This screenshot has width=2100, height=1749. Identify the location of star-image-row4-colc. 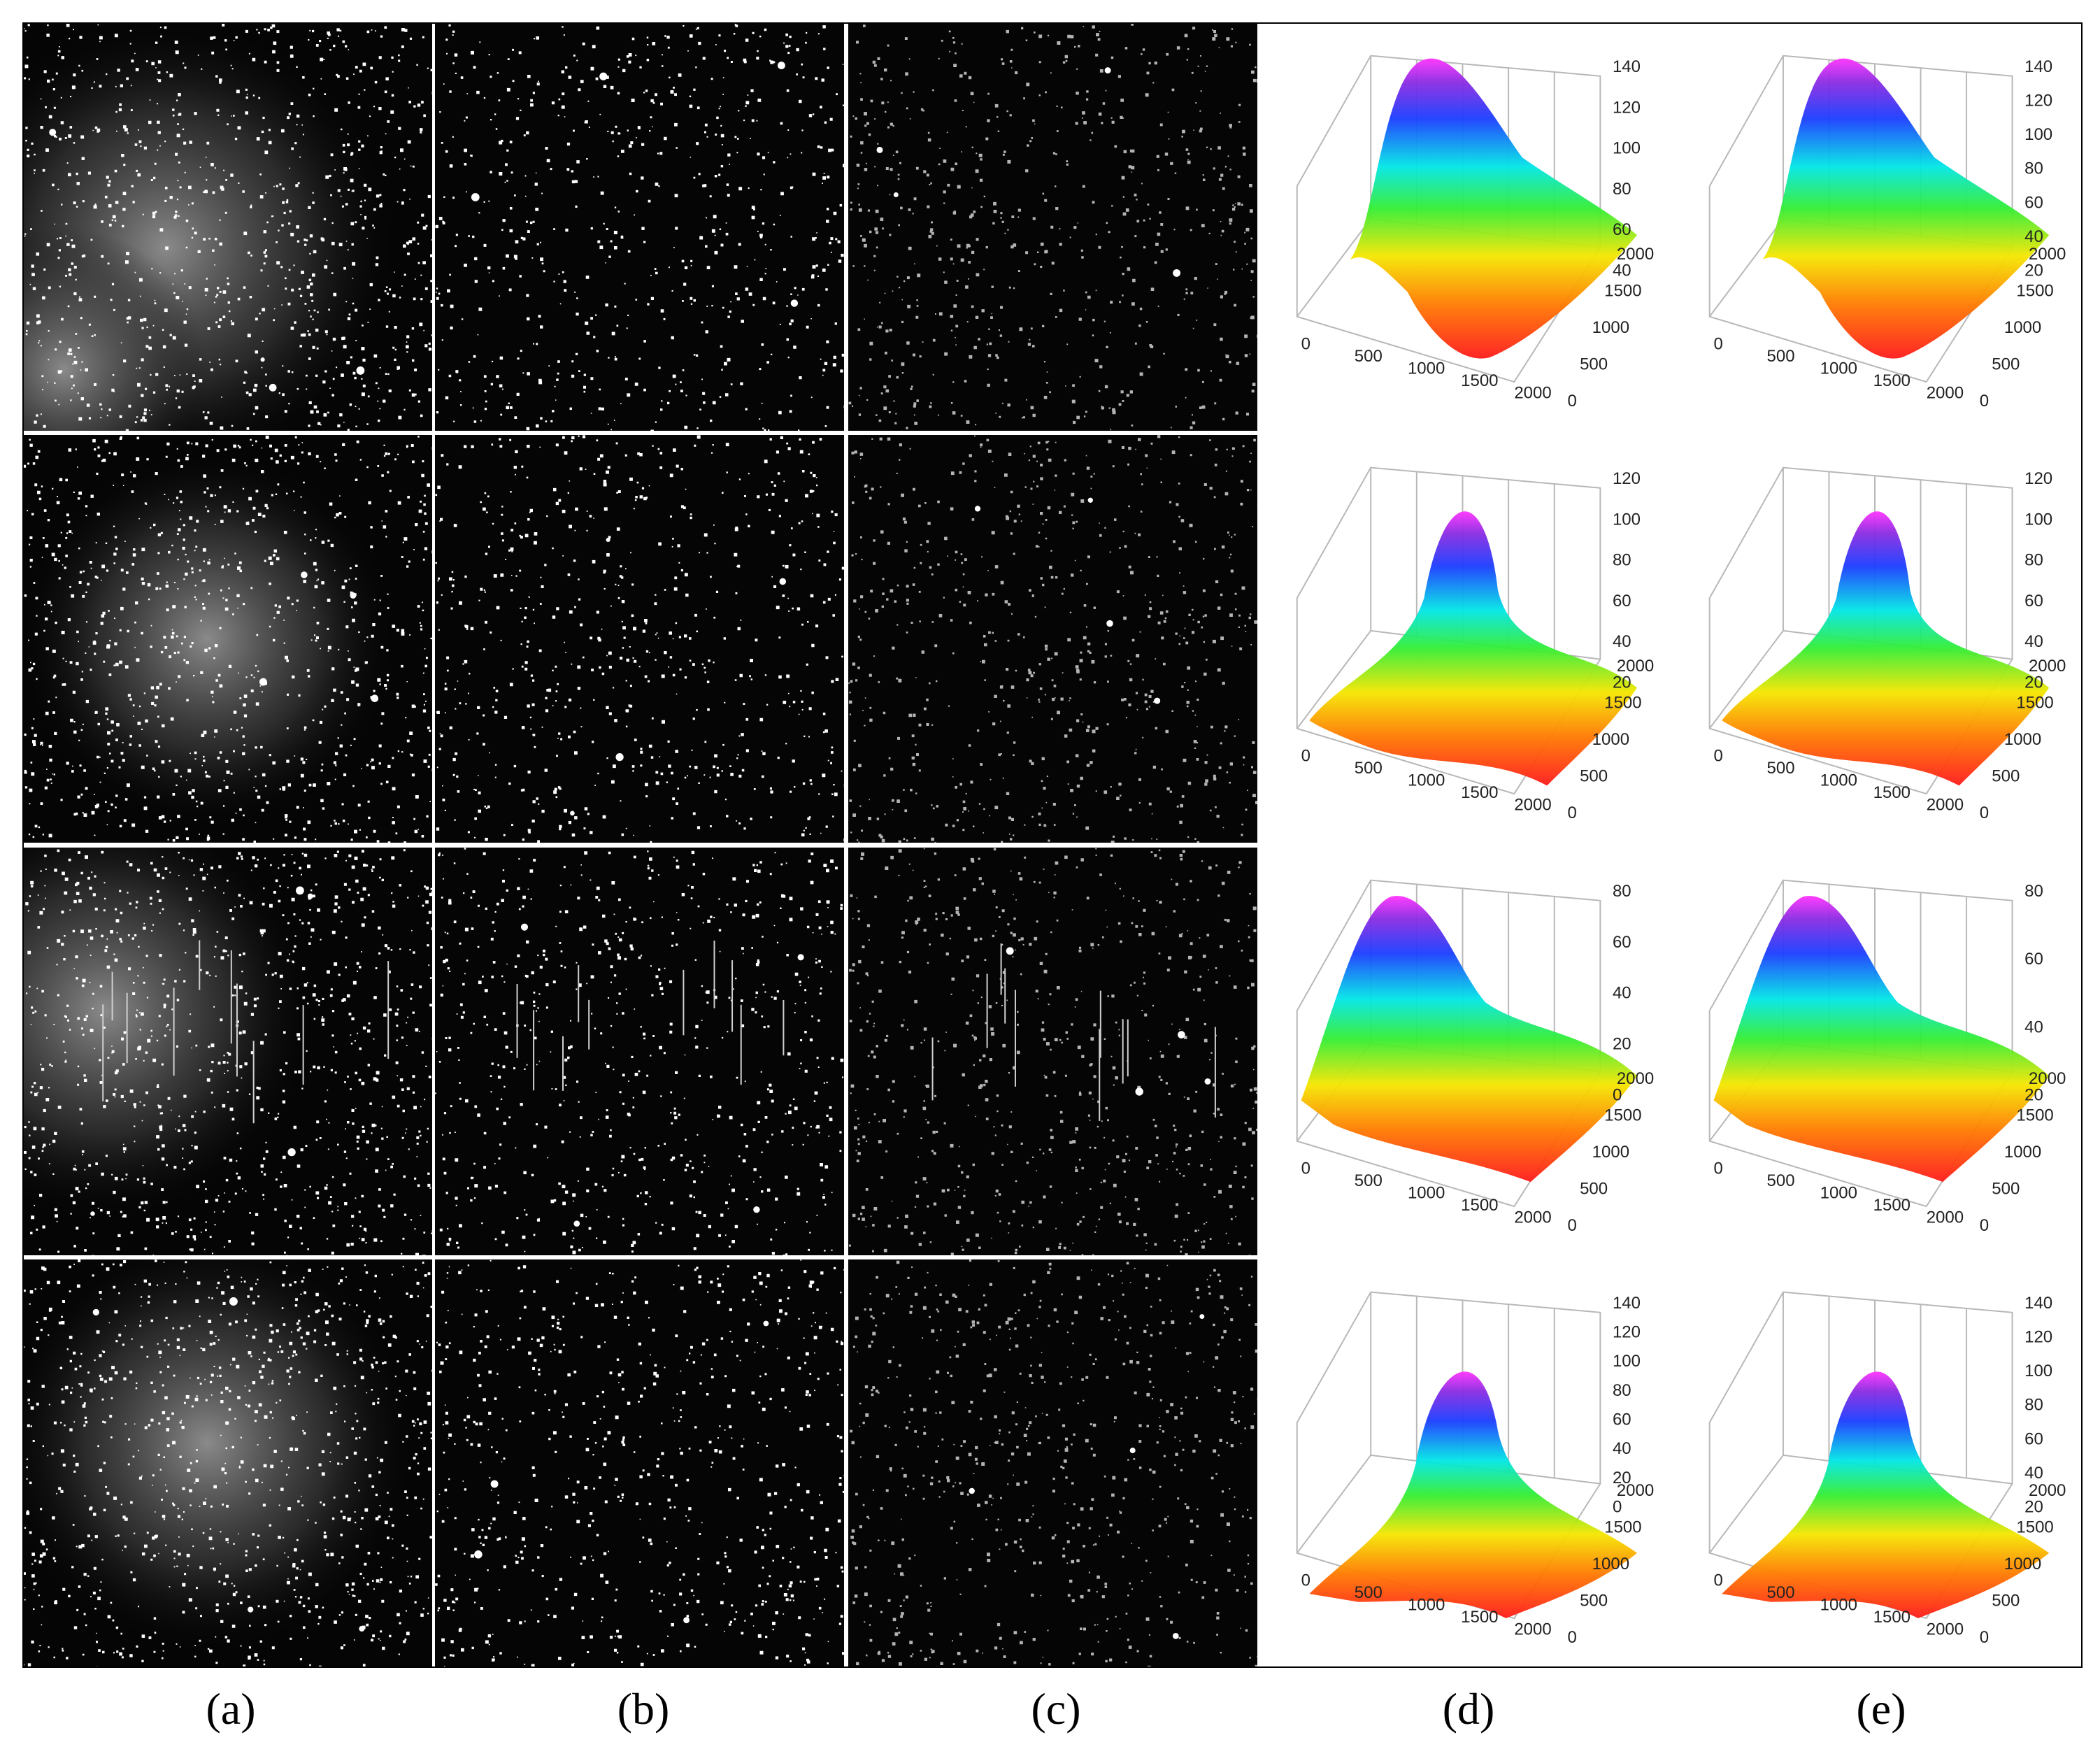
(1053, 1465).